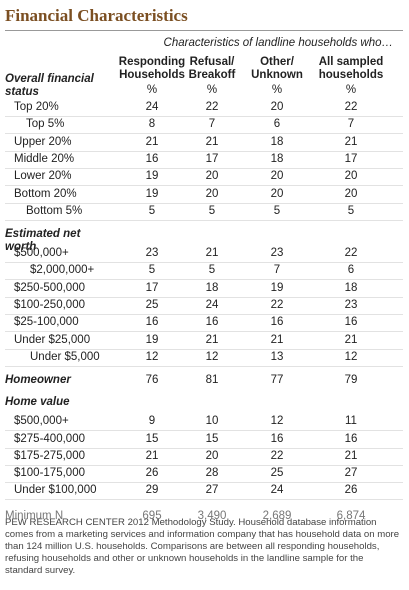 The image size is (409, 590). Describe the element at coordinates (152, 124) in the screenshot. I see `cell-value: 8` at that location.